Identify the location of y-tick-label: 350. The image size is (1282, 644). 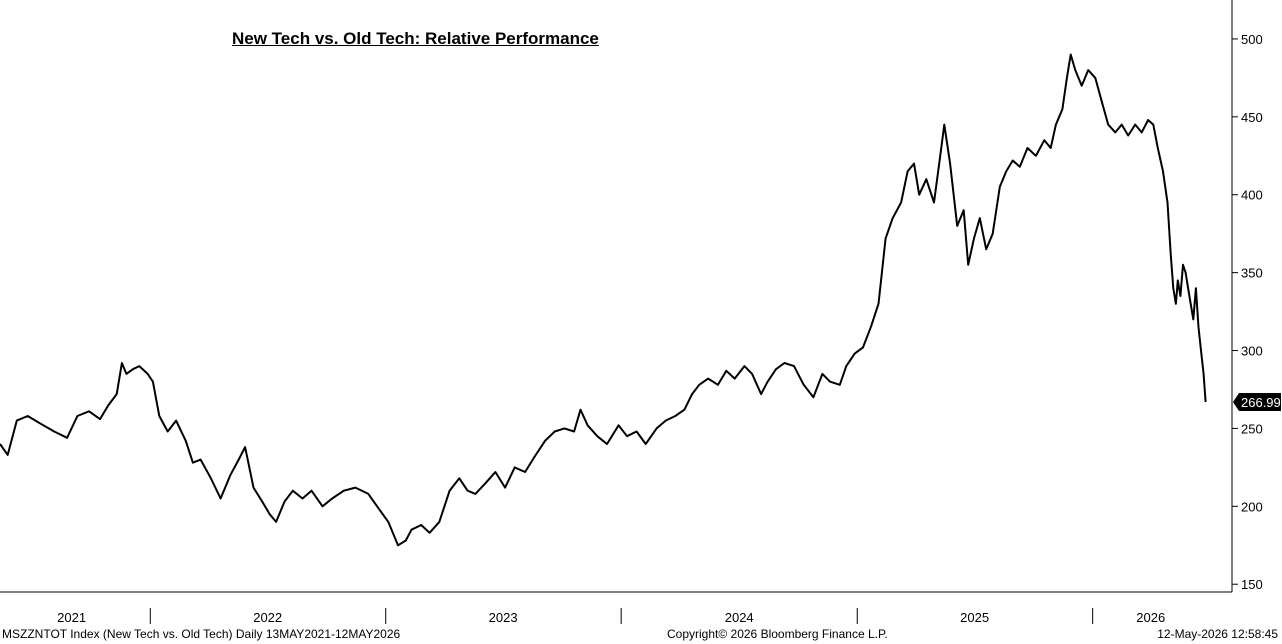
(1252, 273).